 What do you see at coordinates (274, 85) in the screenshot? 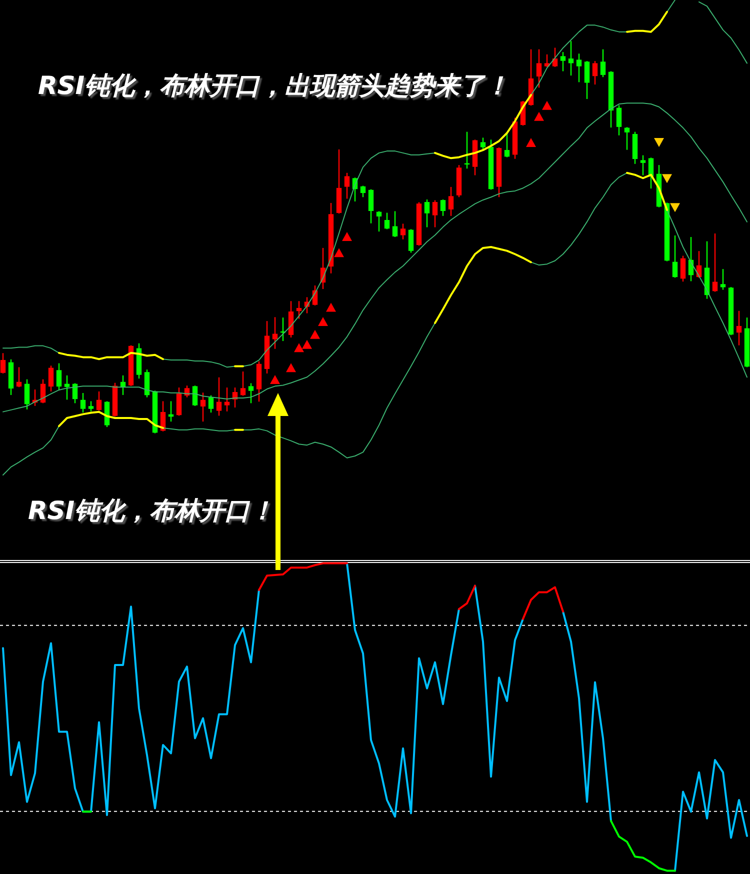
I see `annotation: RSI钝化，布林开口，出现箭头趋势来了！` at bounding box center [274, 85].